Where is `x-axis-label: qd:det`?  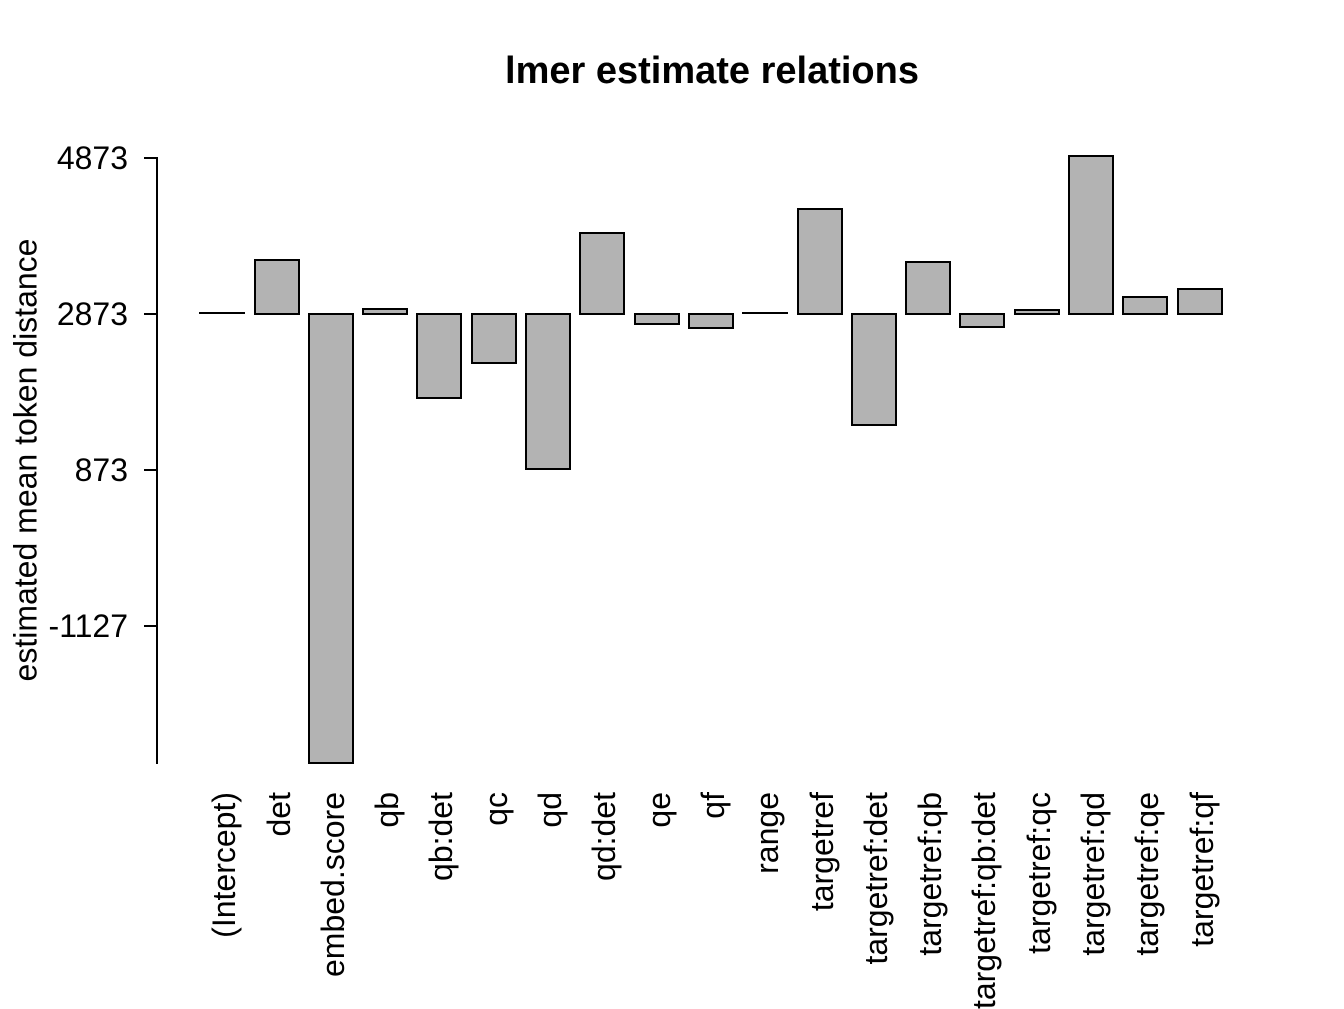
x-axis-label: qd:det is located at coordinates (604, 836).